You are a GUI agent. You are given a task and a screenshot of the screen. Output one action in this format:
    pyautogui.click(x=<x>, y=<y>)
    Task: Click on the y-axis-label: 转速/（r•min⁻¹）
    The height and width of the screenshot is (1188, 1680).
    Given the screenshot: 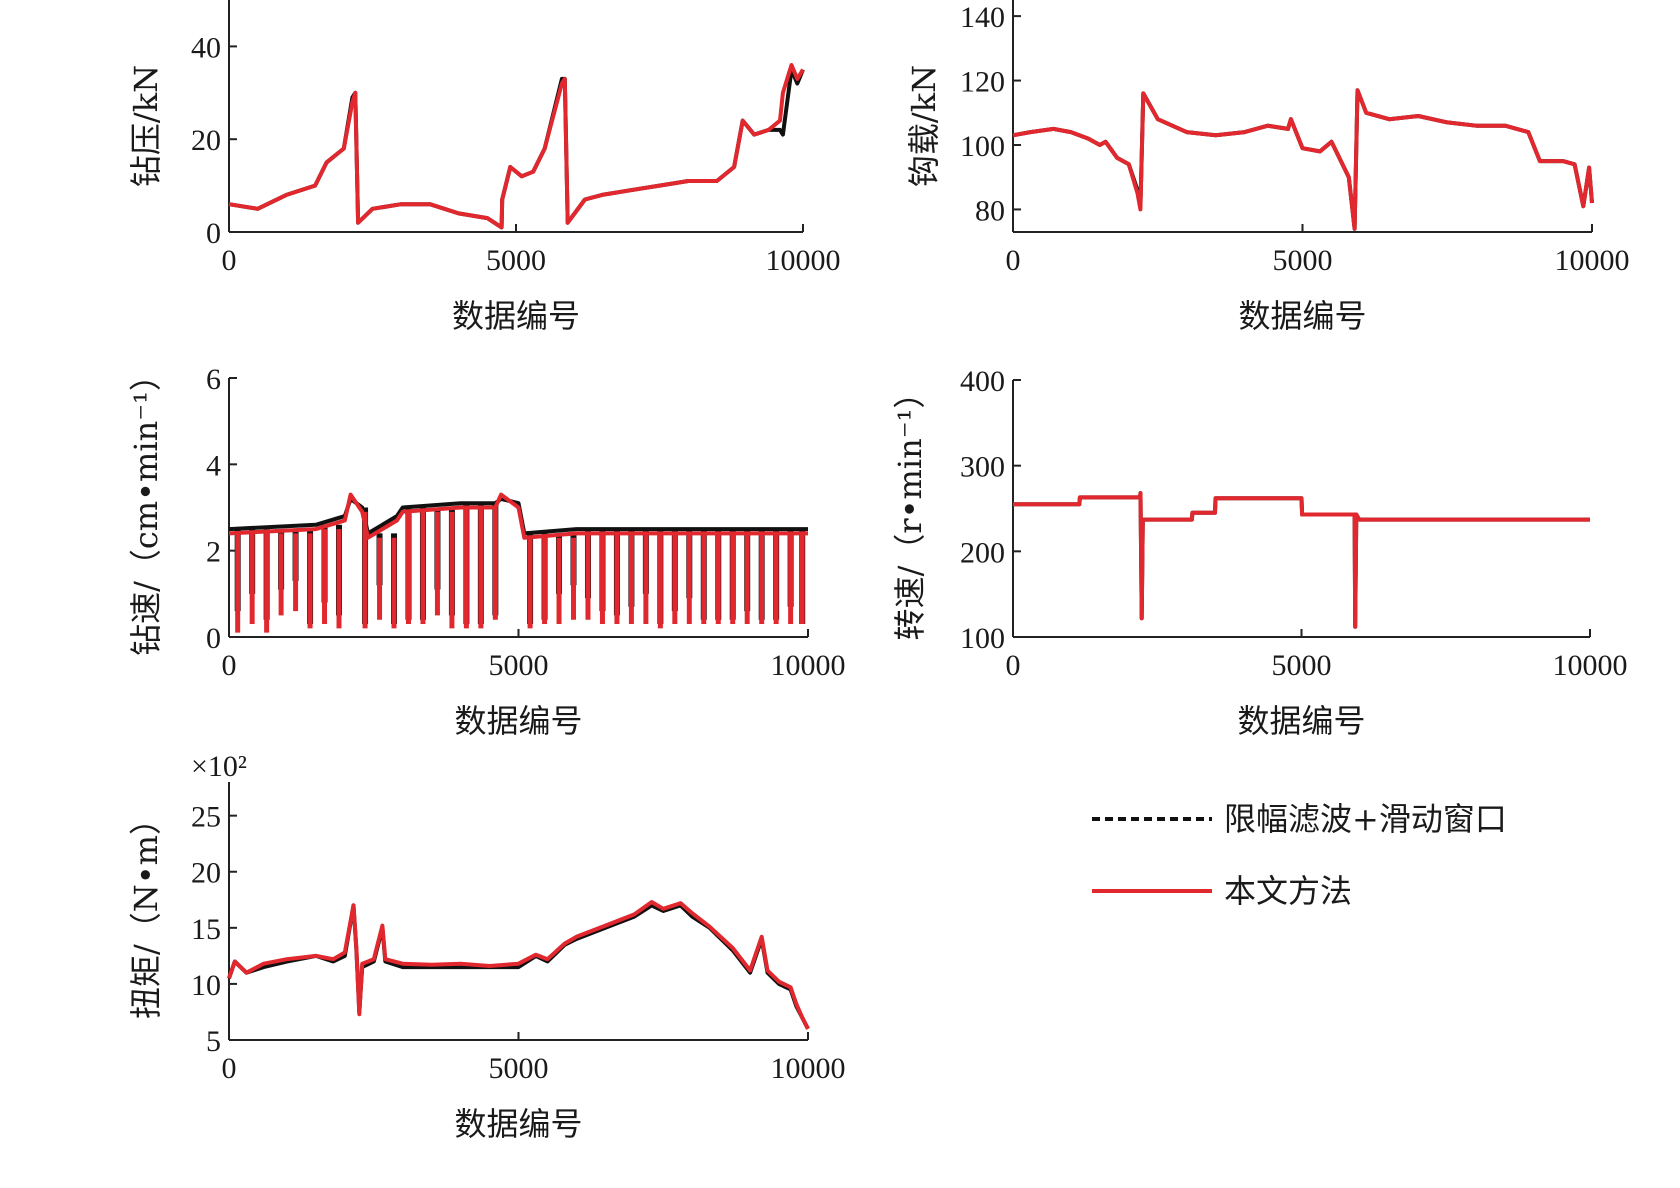 What is the action you would take?
    pyautogui.click(x=910, y=509)
    